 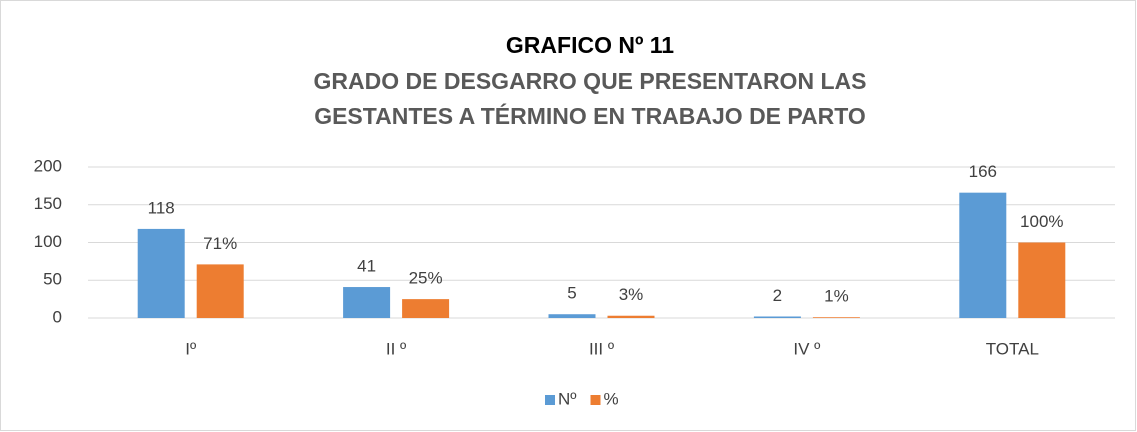 What do you see at coordinates (190, 348) in the screenshot?
I see `x-tick-label: Iº` at bounding box center [190, 348].